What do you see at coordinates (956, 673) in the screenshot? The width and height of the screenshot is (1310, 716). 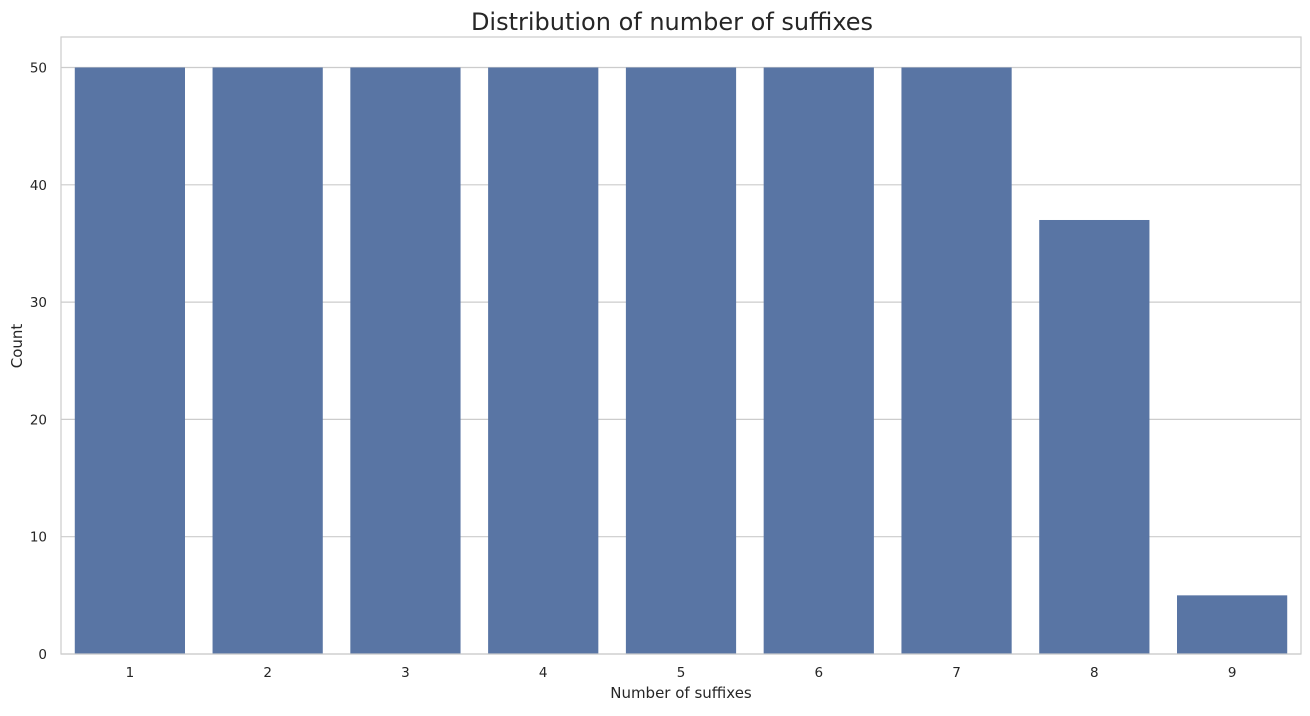 I see `x-tick-label: 7` at bounding box center [956, 673].